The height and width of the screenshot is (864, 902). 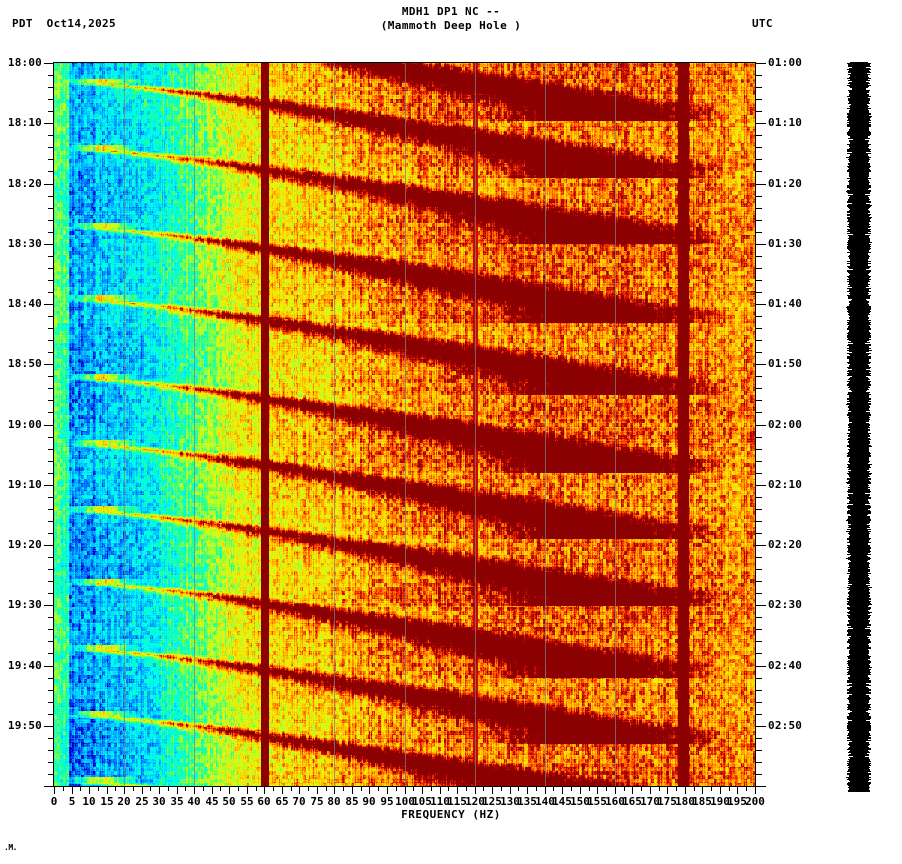 I want to click on x-axis-title: FREQUENCY (HZ), so click(x=451, y=814).